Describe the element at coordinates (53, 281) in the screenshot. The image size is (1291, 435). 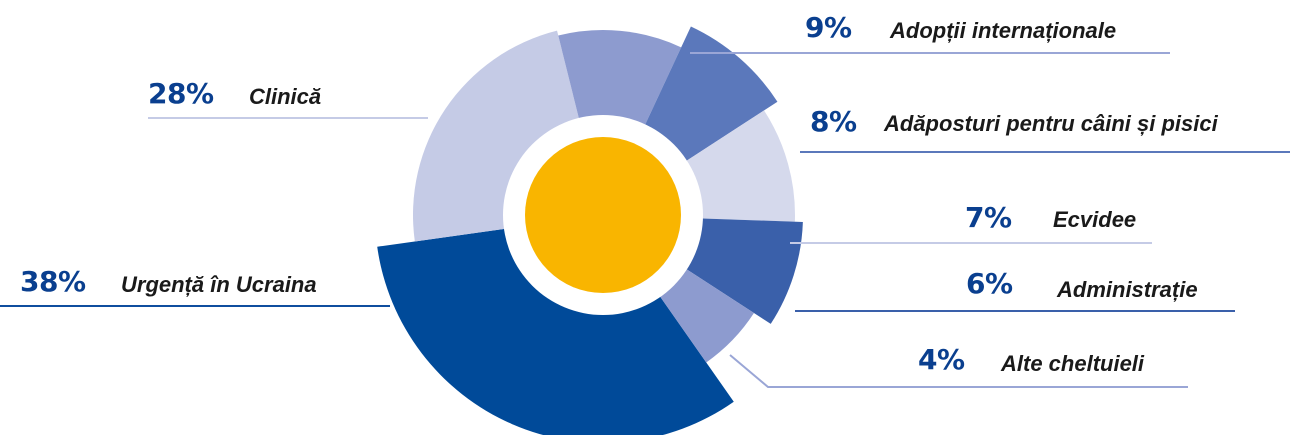
I see `value-label-ucraina: 38%` at that location.